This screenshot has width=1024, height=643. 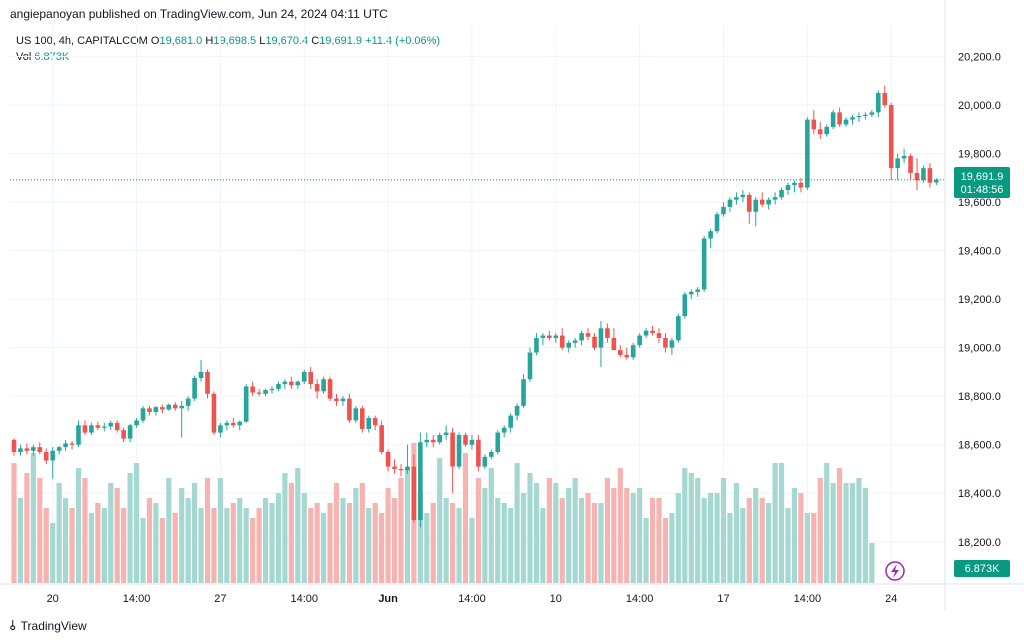 What do you see at coordinates (979, 203) in the screenshot?
I see `y-tick-label: 19,600.0` at bounding box center [979, 203].